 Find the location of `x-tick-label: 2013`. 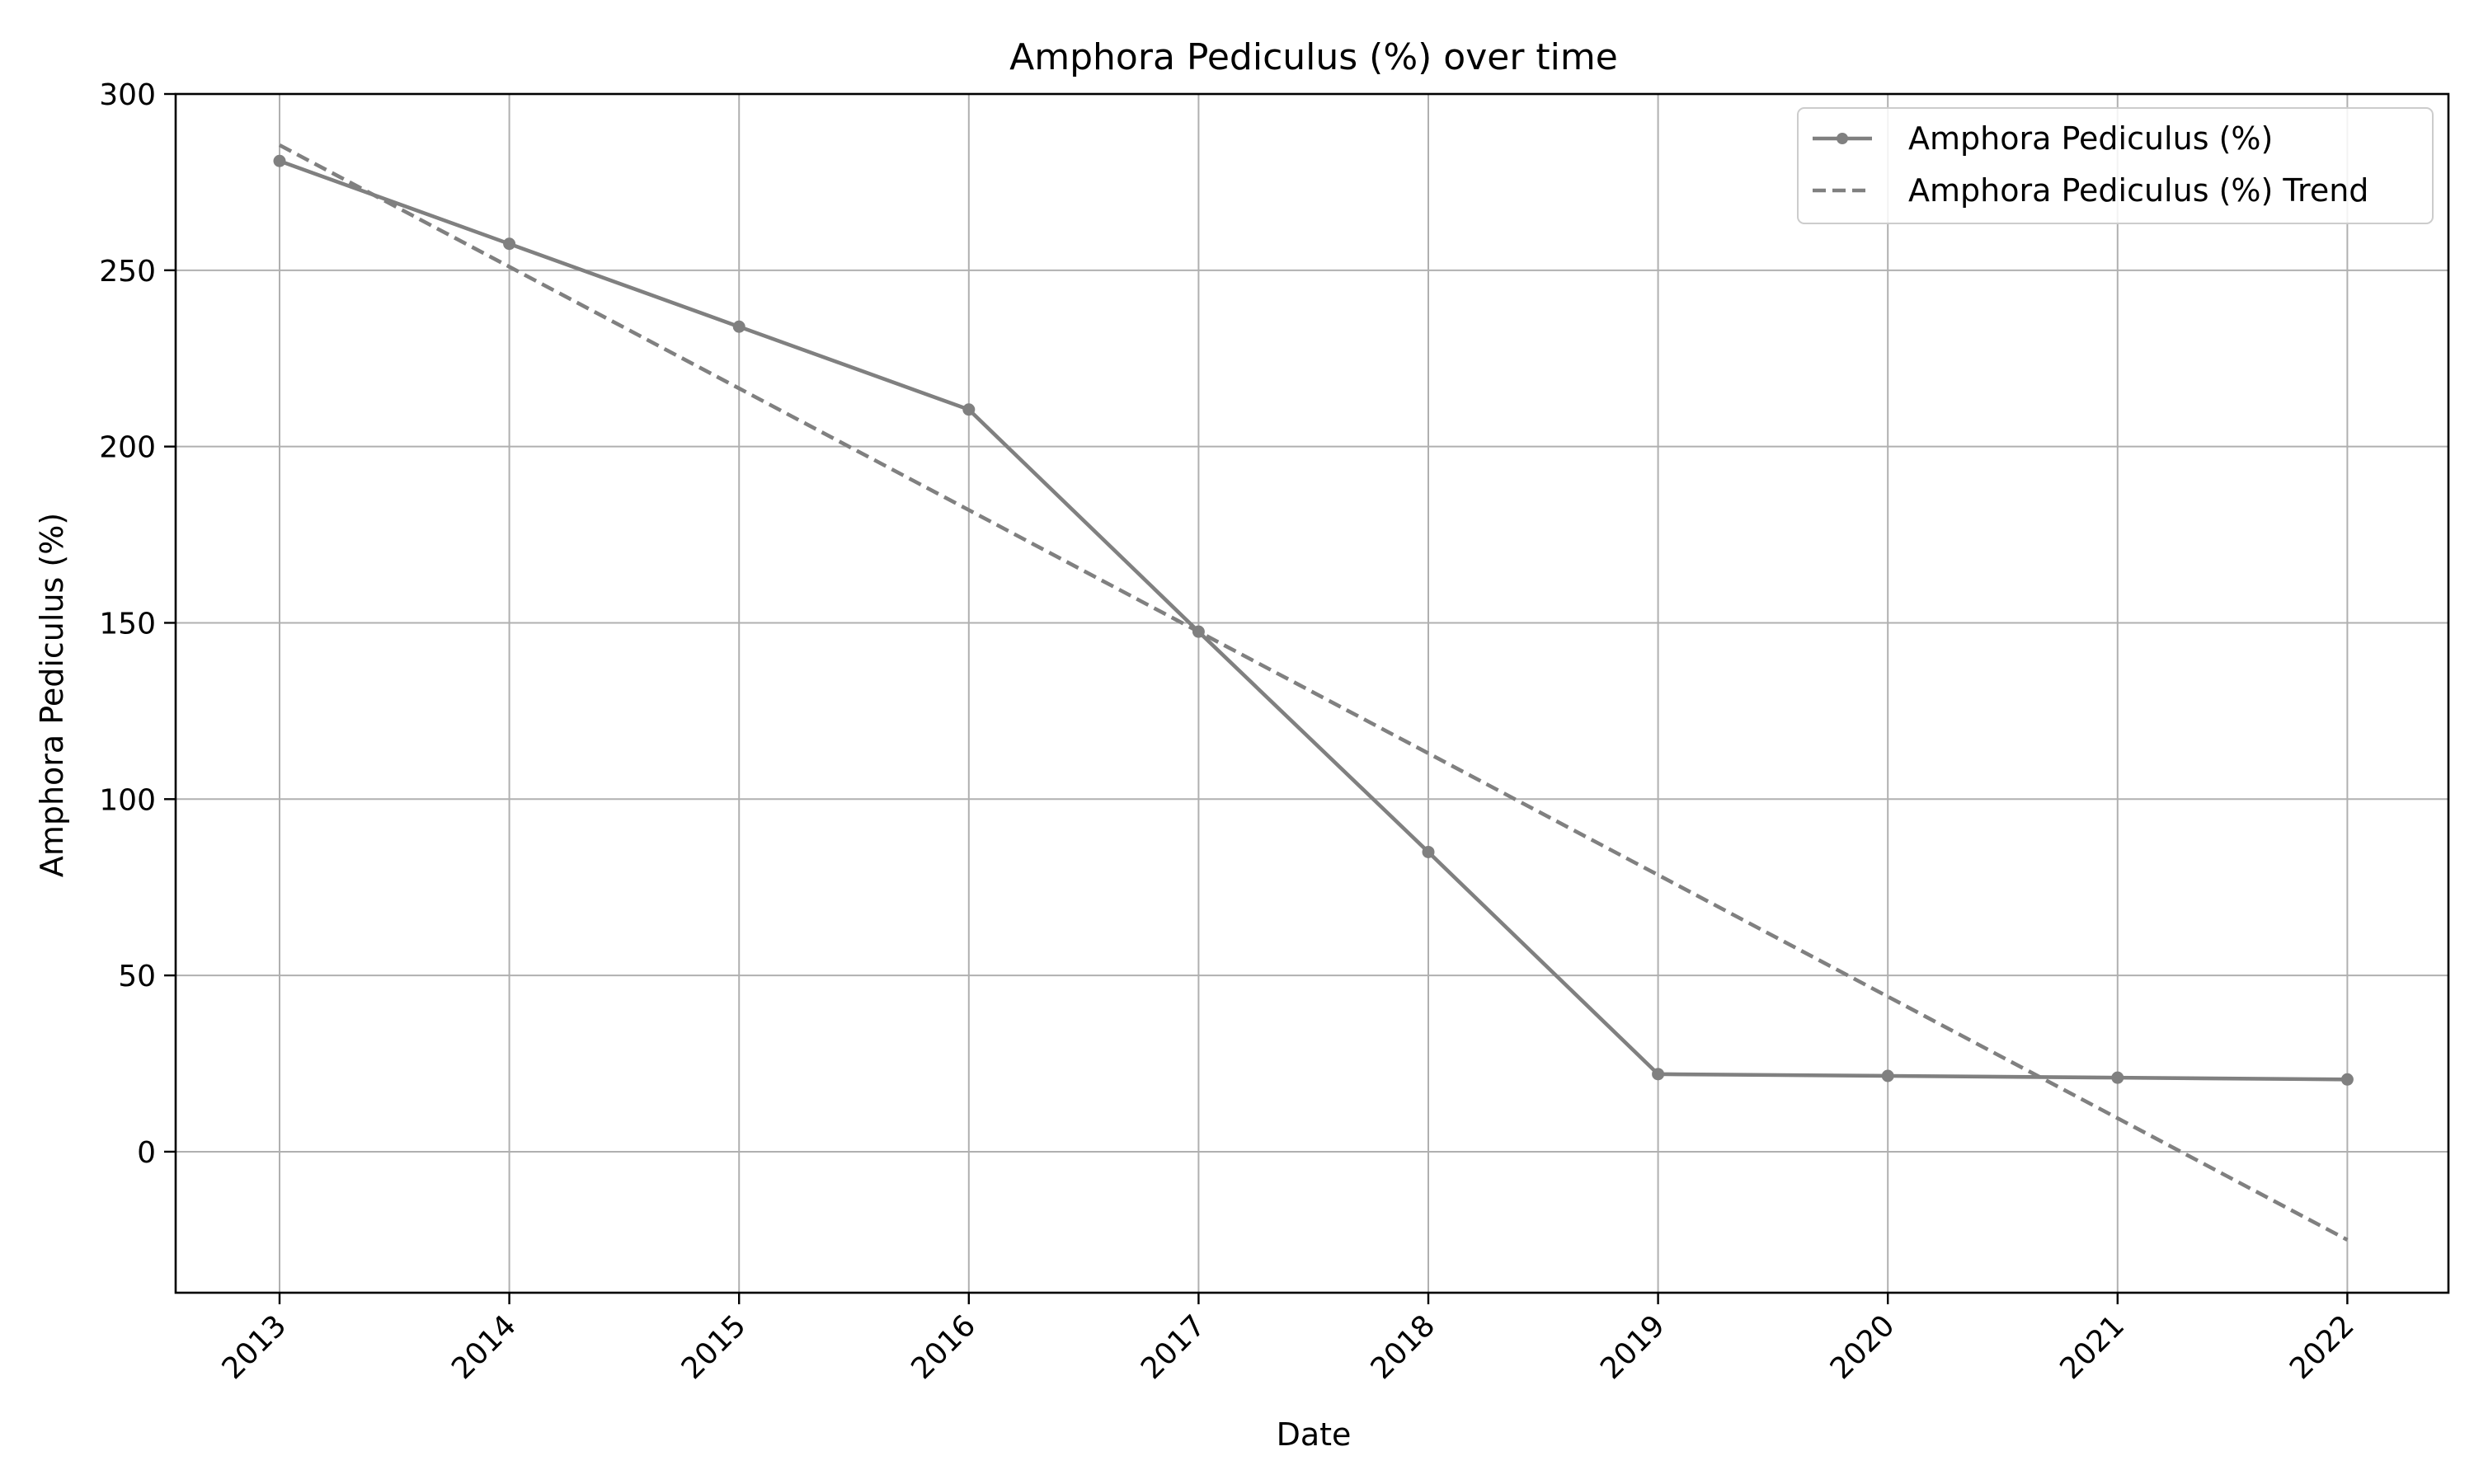

x-tick-label: 2013 is located at coordinates (255, 1347).